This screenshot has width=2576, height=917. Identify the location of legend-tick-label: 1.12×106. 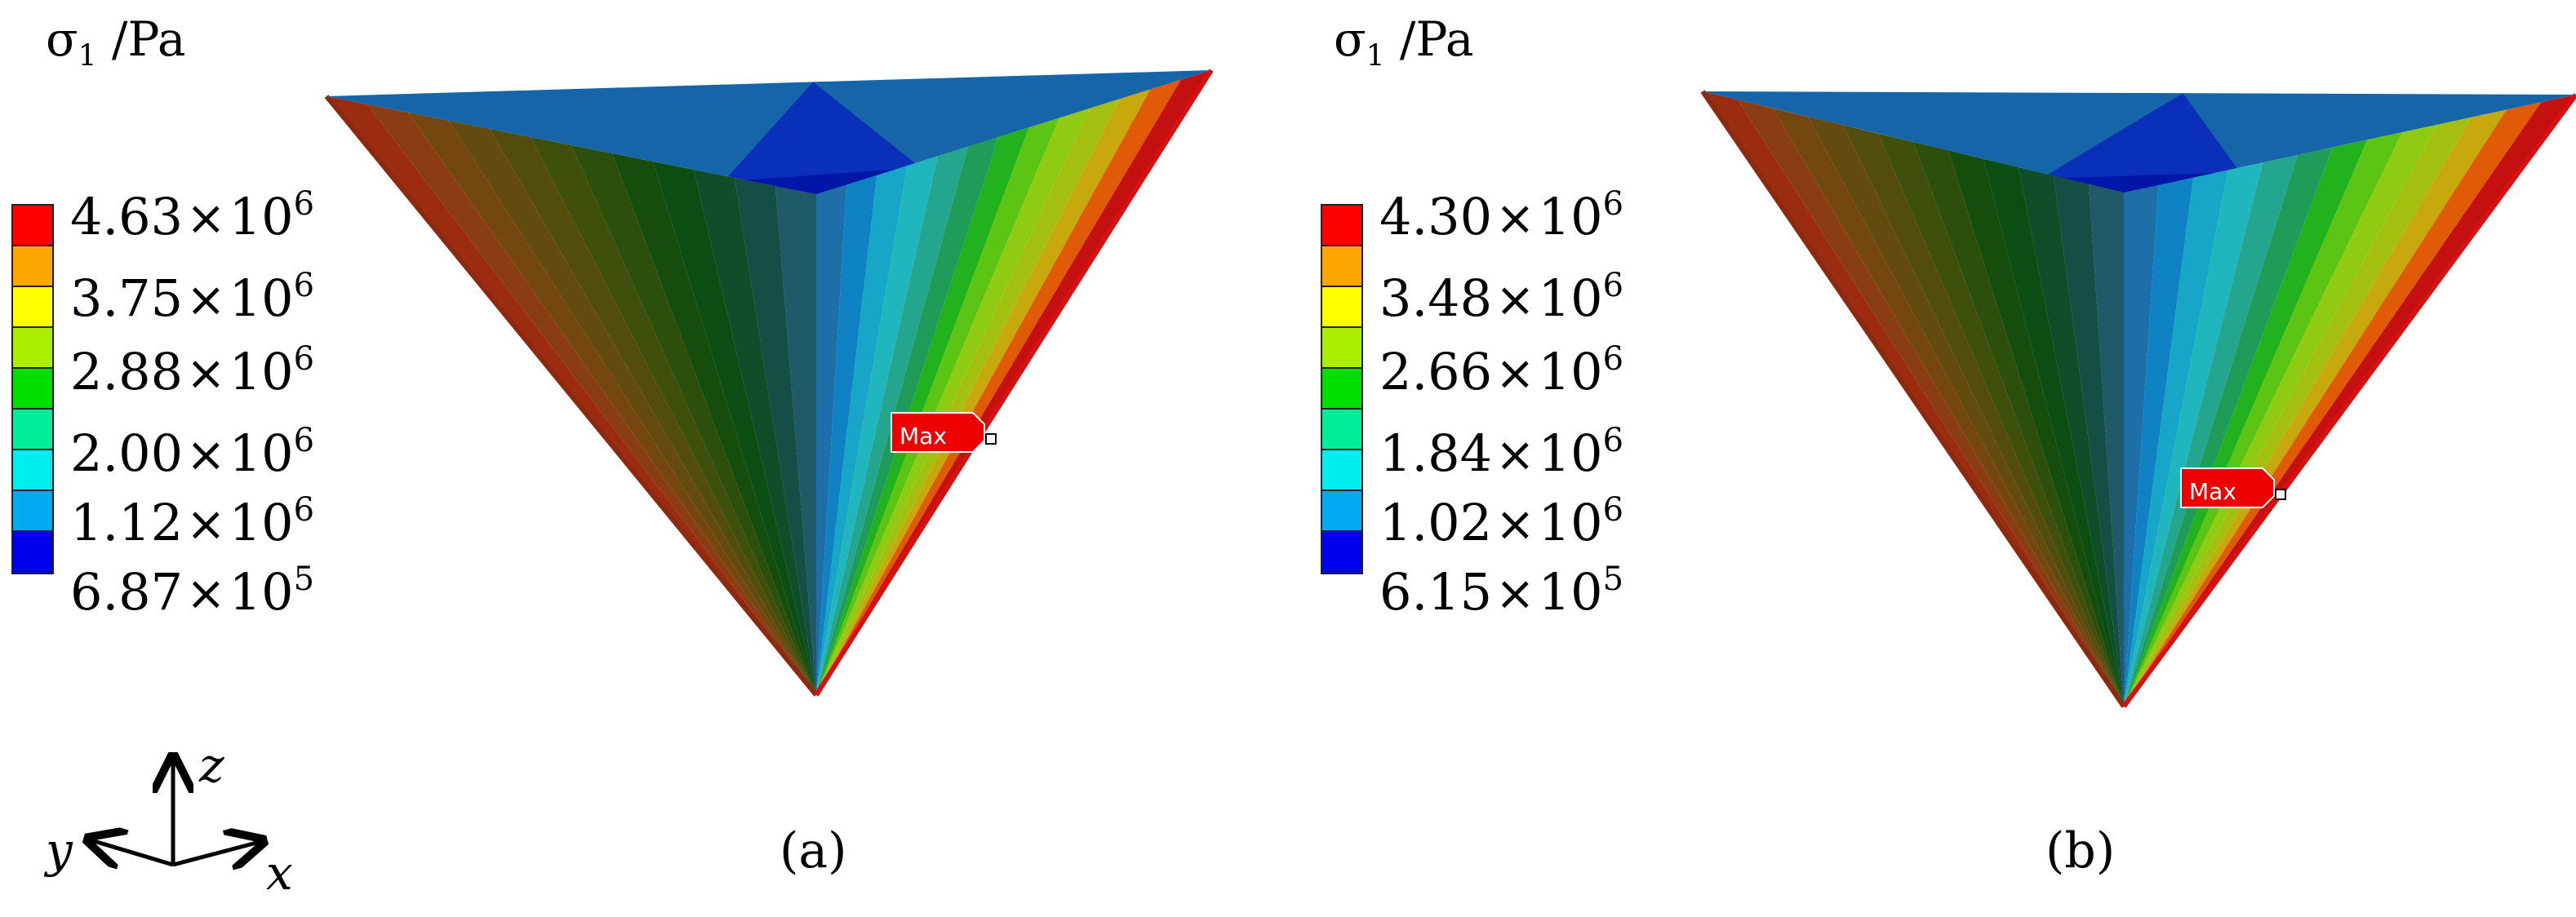
(192, 521).